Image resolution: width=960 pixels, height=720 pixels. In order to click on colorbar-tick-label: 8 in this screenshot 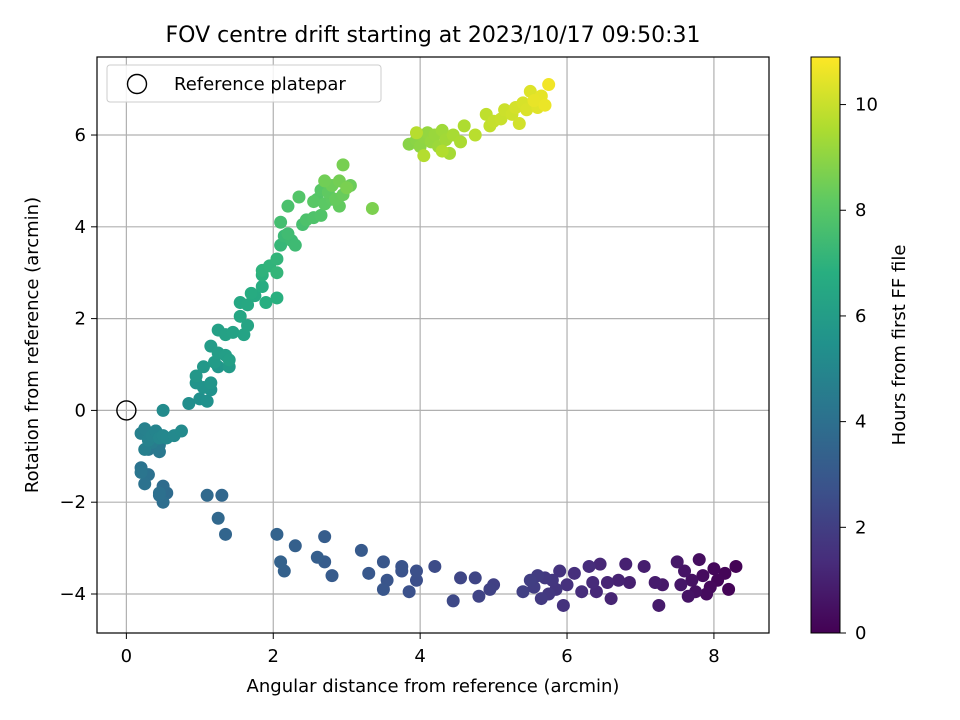, I will do `click(860, 210)`.